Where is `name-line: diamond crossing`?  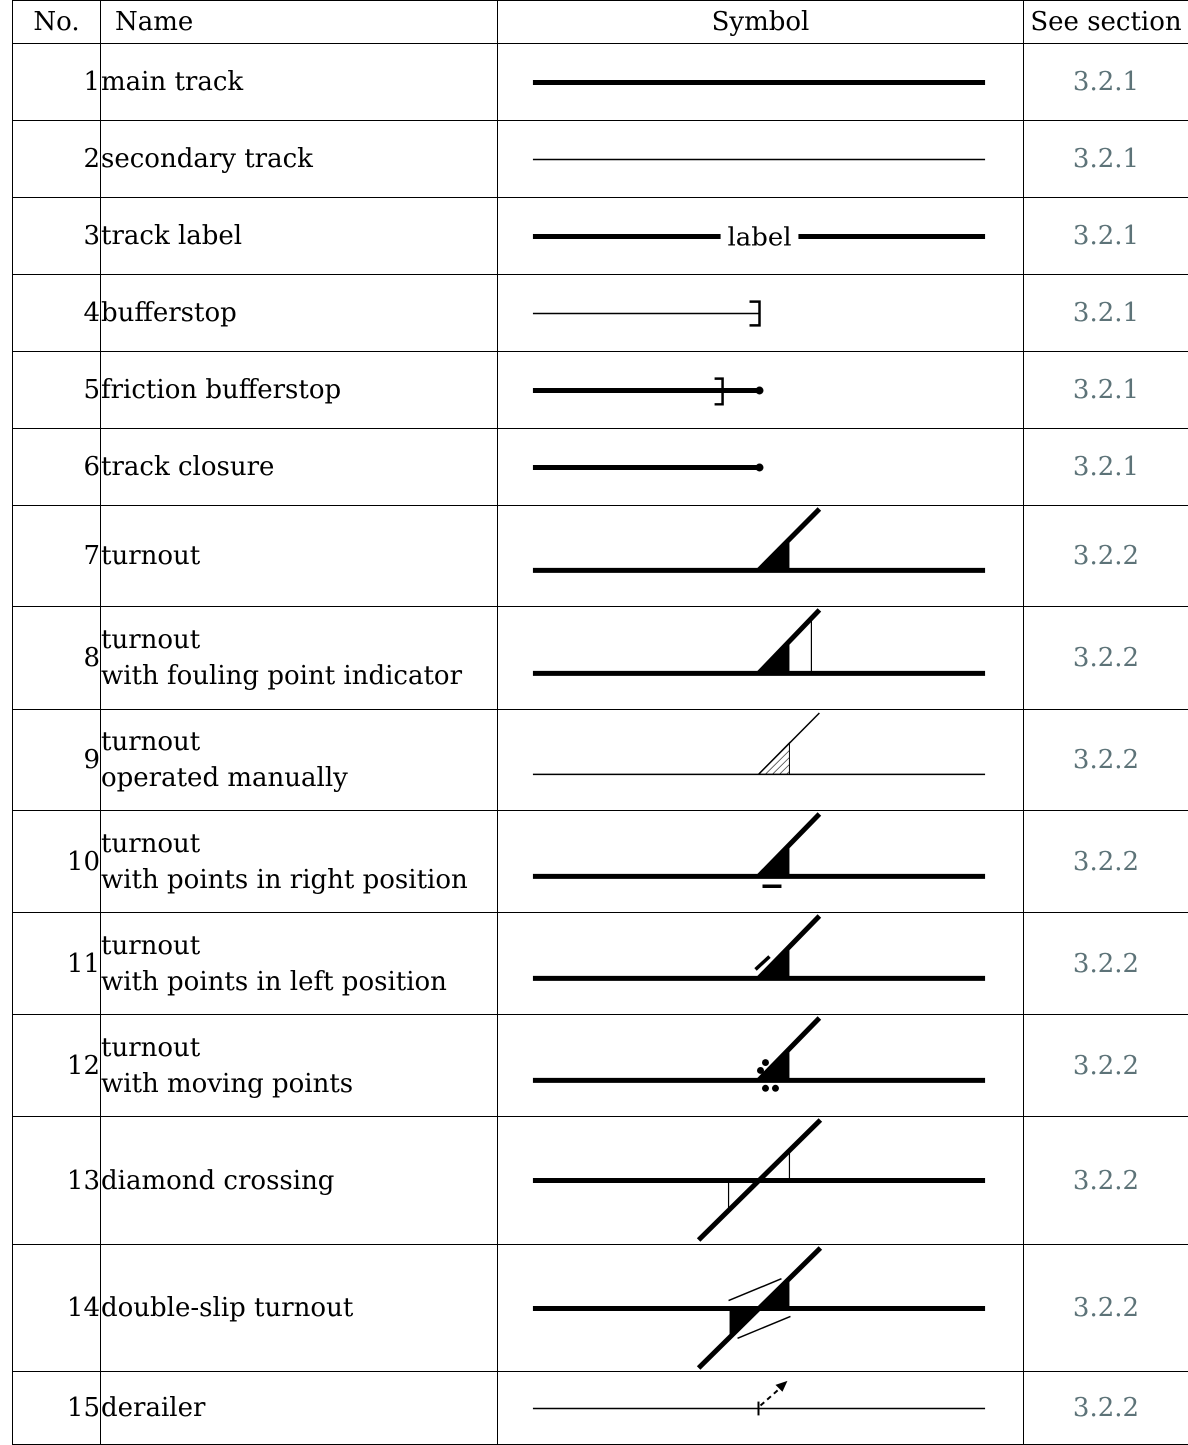 name-line: diamond crossing is located at coordinates (299, 1181).